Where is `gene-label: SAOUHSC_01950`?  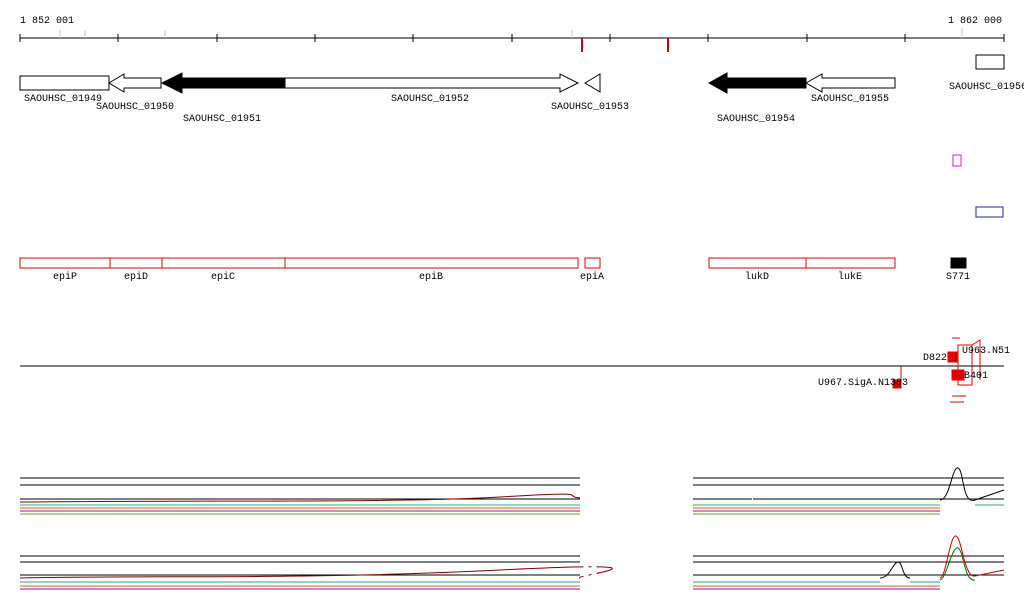
gene-label: SAOUHSC_01950 is located at coordinates (135, 107).